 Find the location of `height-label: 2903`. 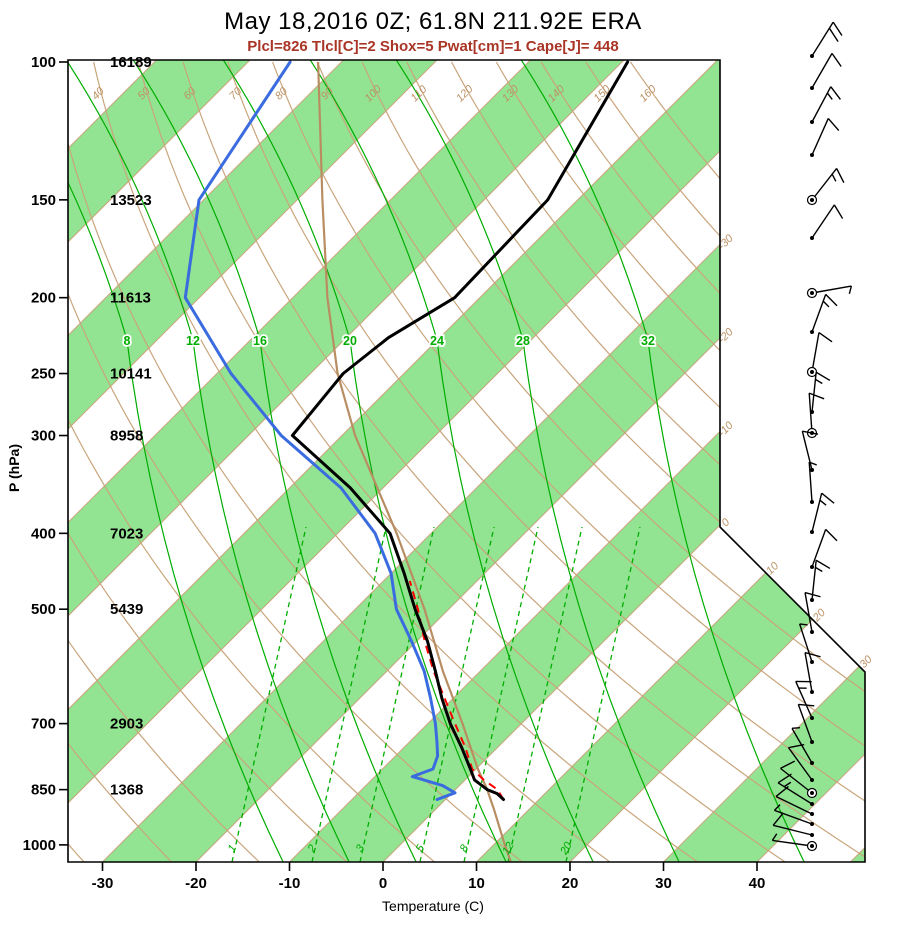

height-label: 2903 is located at coordinates (126, 724).